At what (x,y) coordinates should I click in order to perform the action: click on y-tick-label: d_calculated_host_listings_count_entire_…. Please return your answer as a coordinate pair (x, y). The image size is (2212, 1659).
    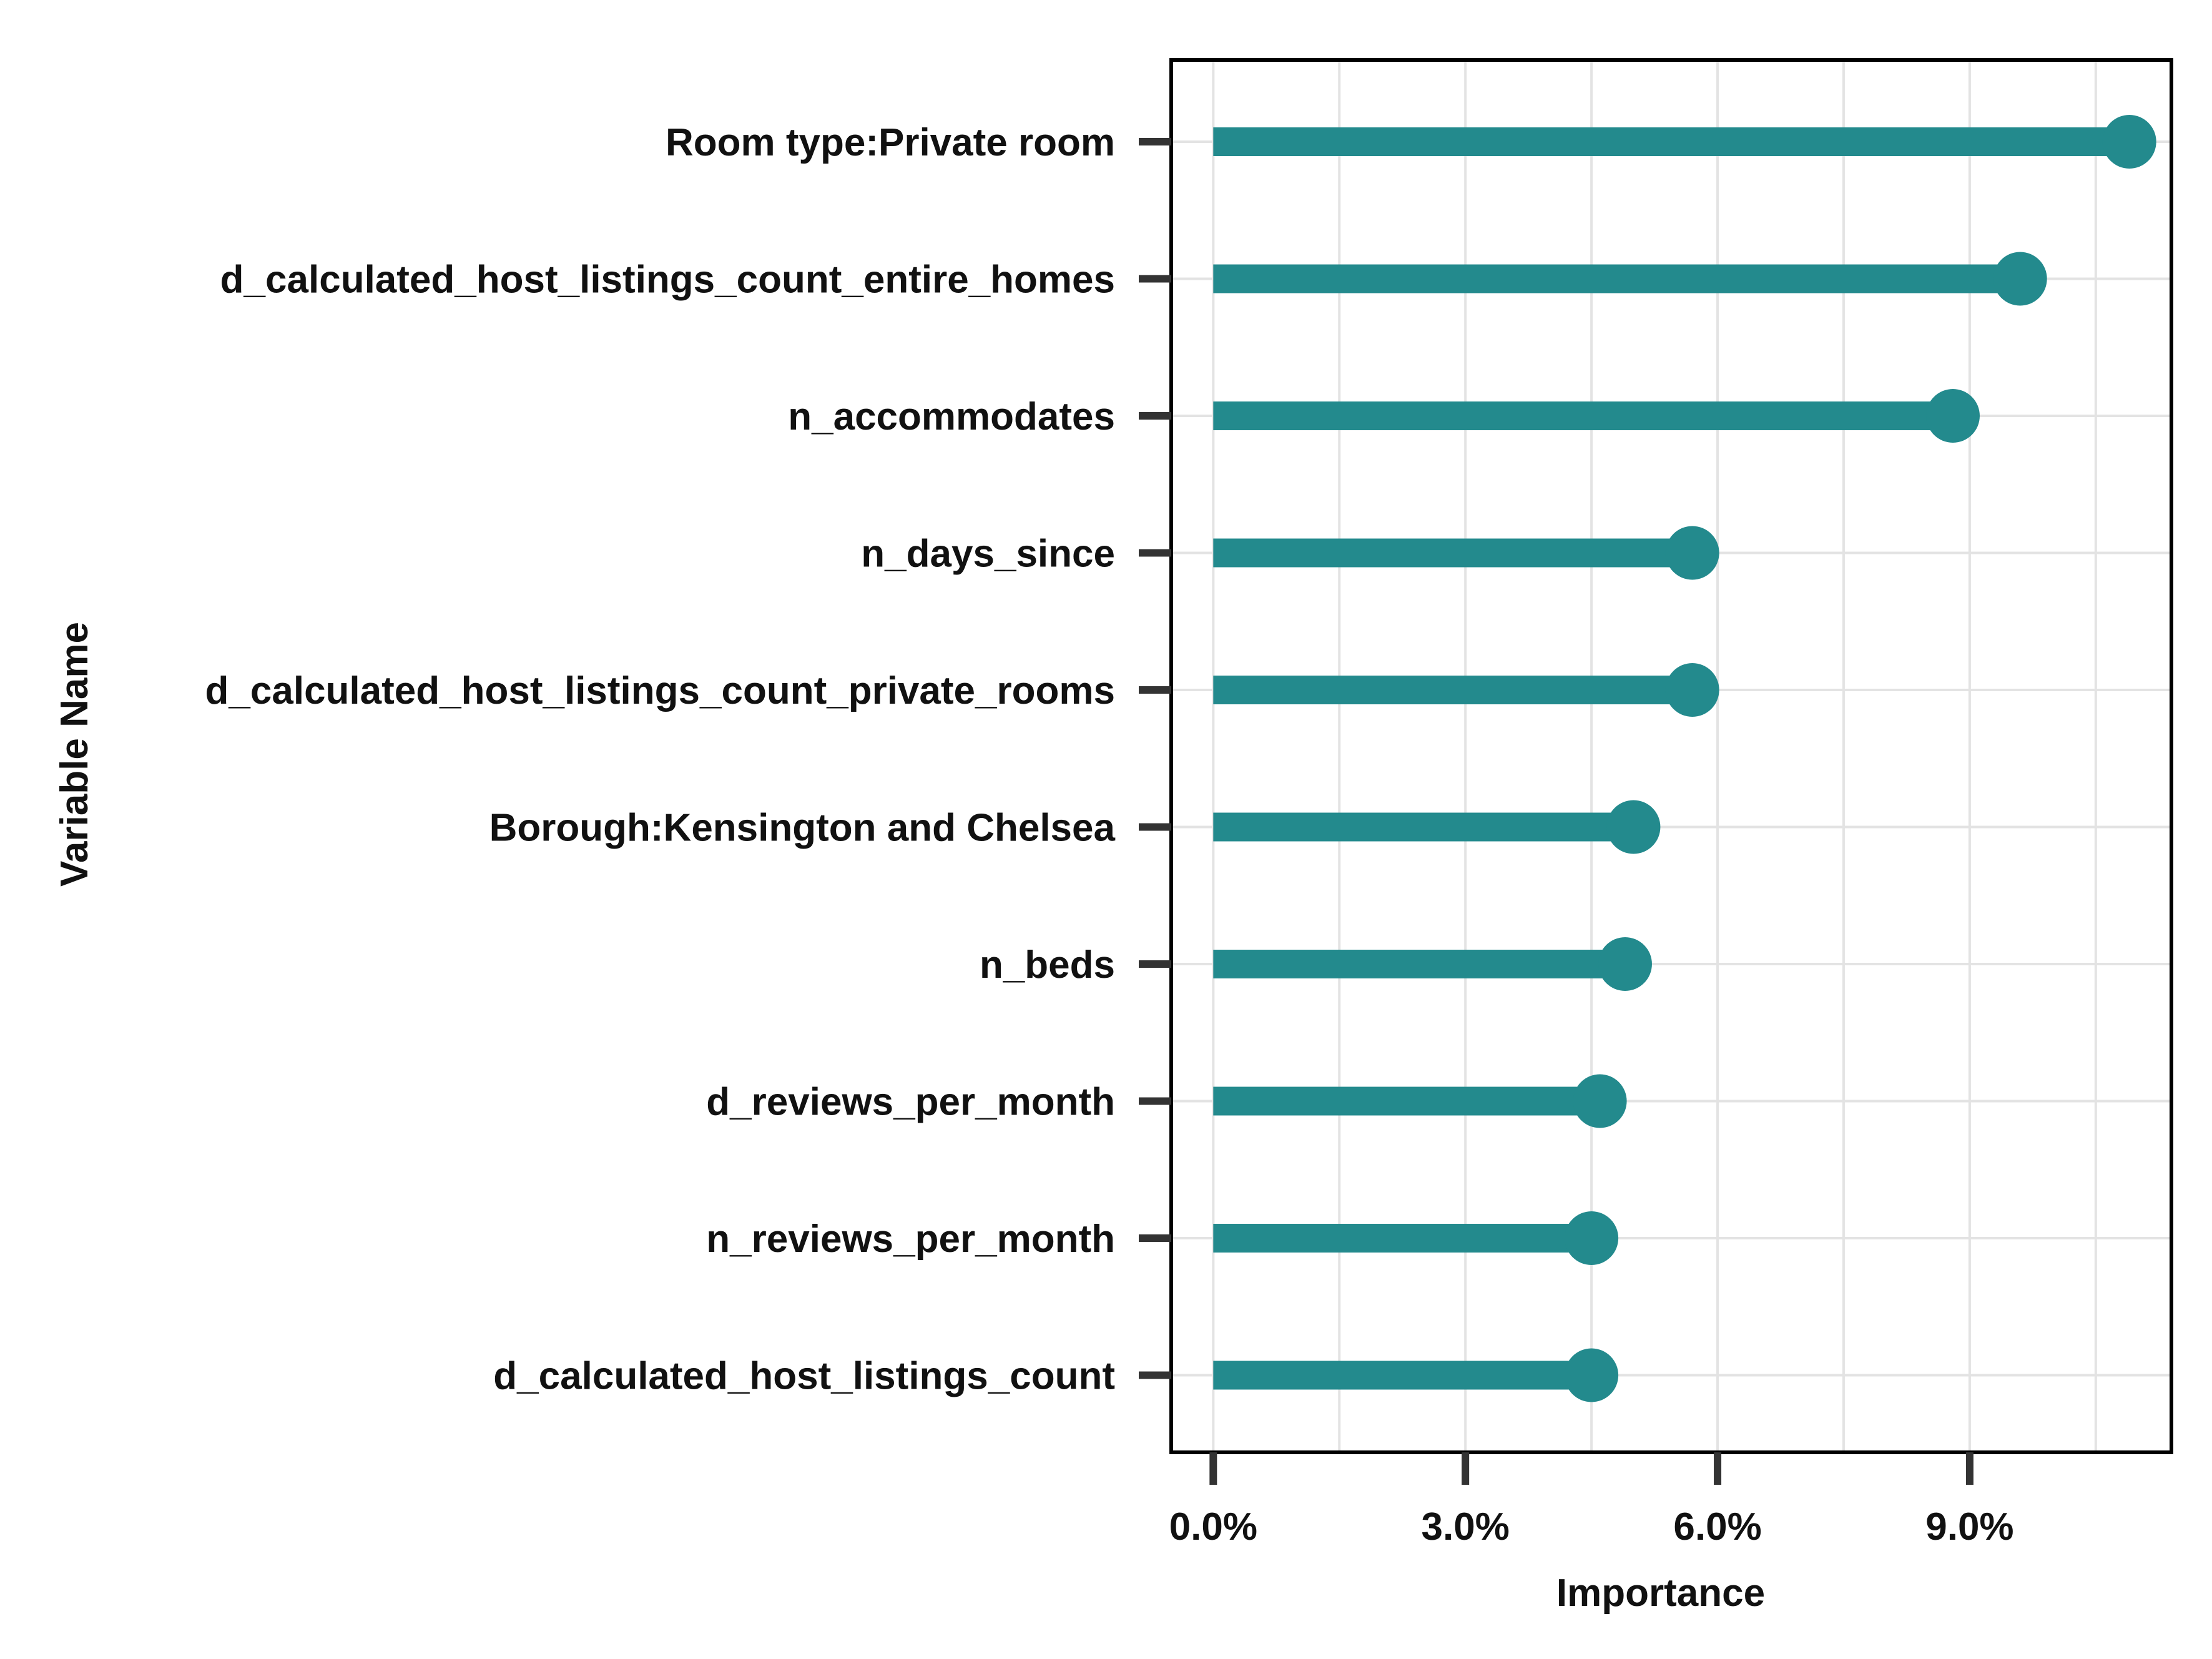
    Looking at the image, I should click on (667, 280).